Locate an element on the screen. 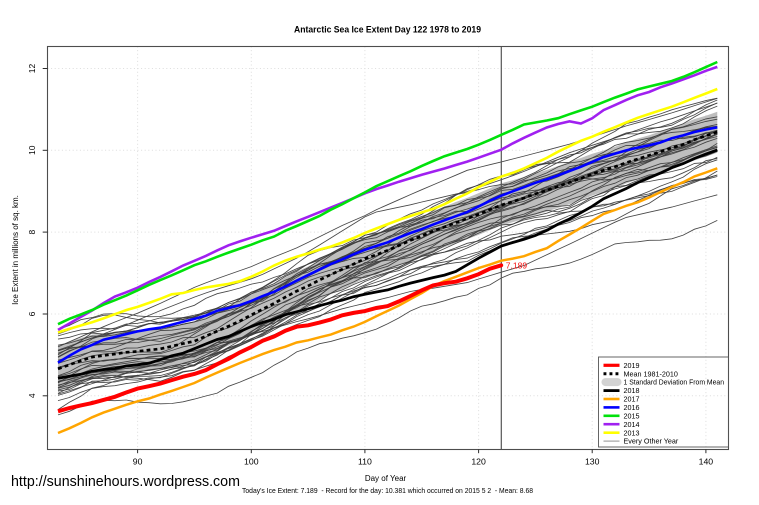 Image resolution: width=759 pixels, height=505 pixels. svg-text: 90 is located at coordinates (138, 462).